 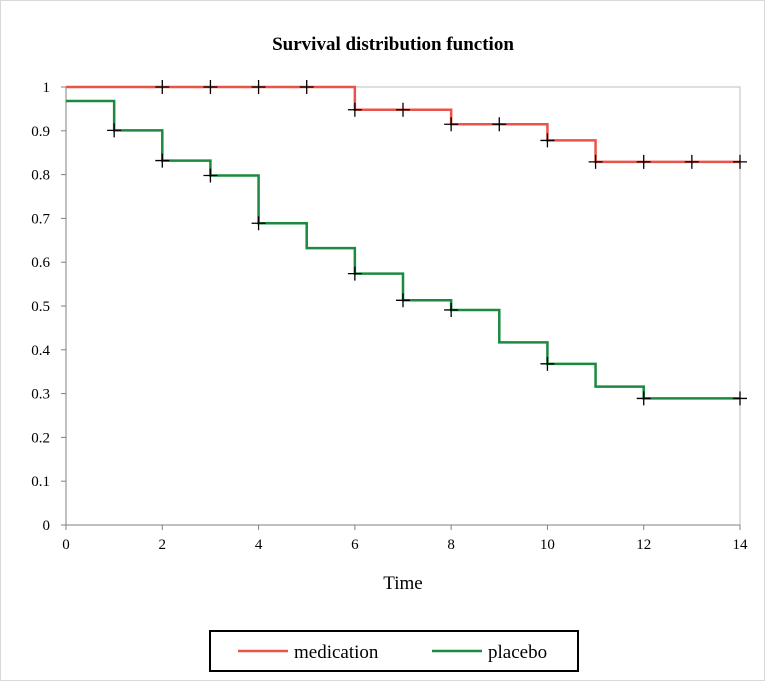 I want to click on y-tick-label: 0.7, so click(x=40, y=219).